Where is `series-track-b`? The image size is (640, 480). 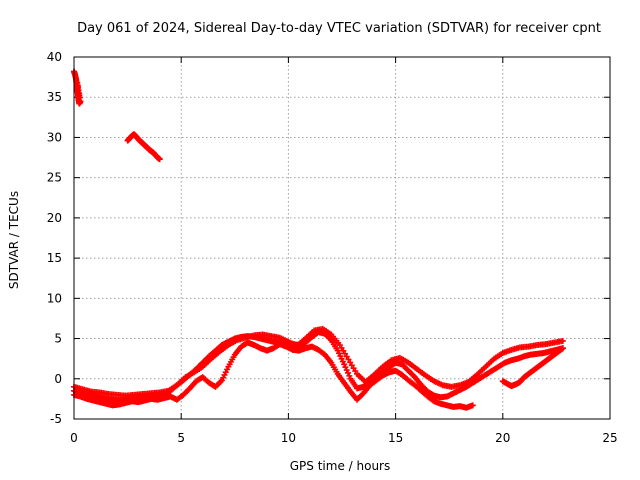 series-track-b is located at coordinates (273, 375).